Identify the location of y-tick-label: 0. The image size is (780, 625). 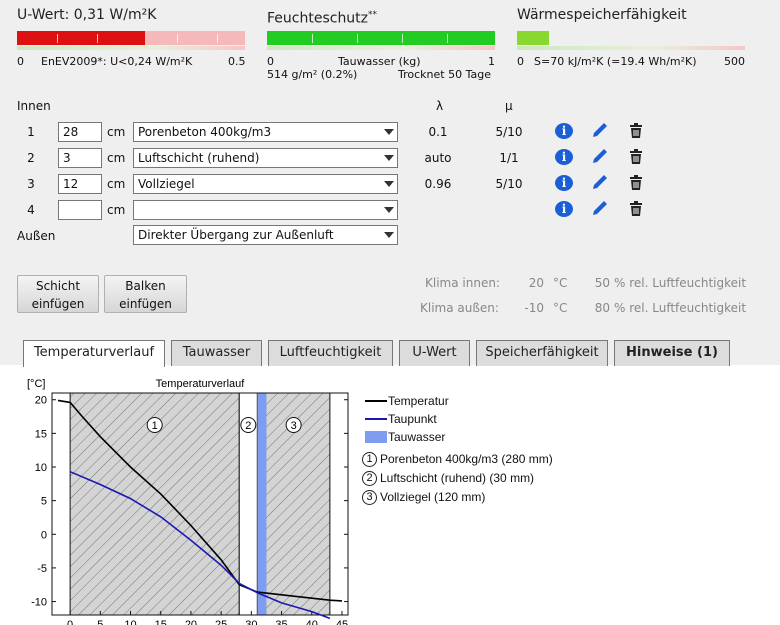
(44, 535).